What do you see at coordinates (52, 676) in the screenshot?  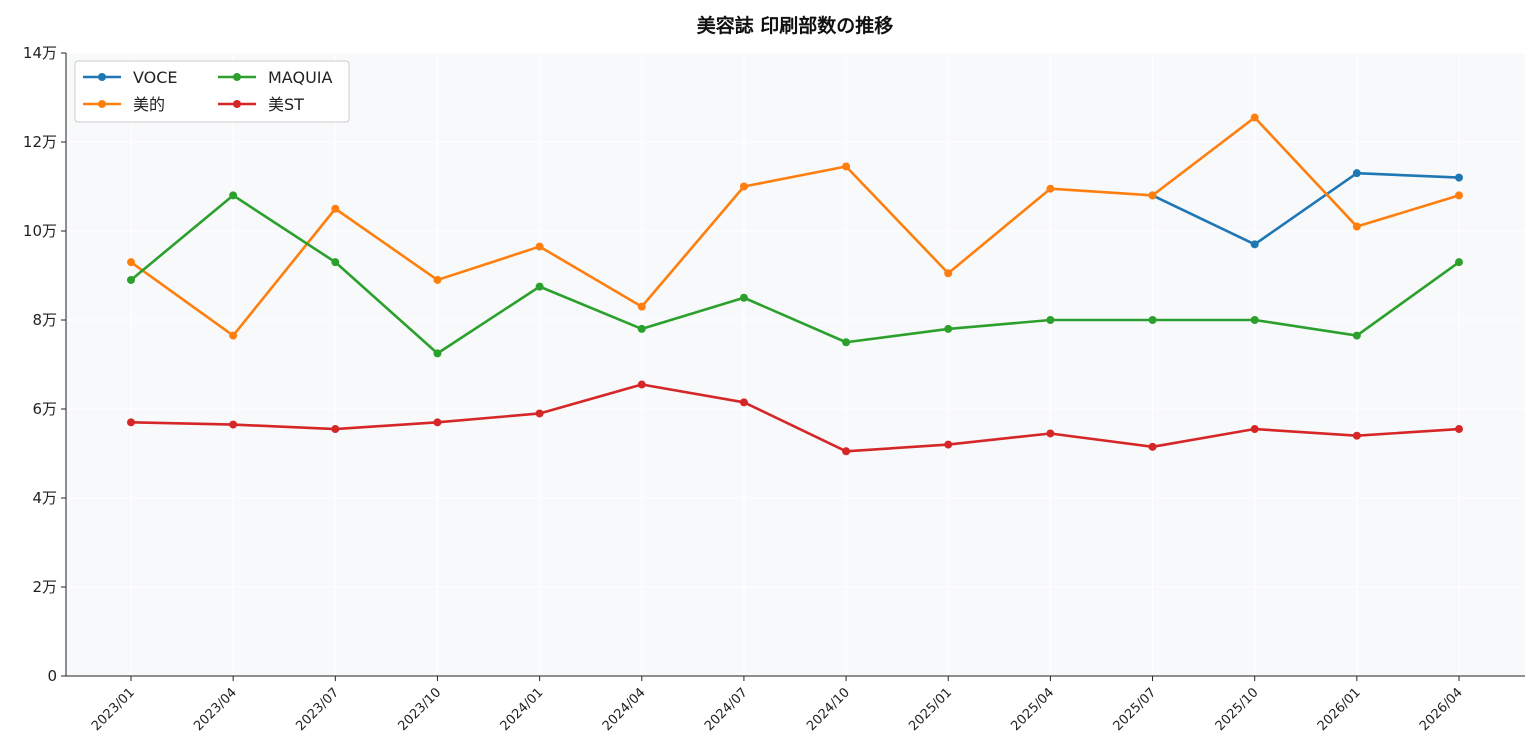 I see `y-tick-label: 0` at bounding box center [52, 676].